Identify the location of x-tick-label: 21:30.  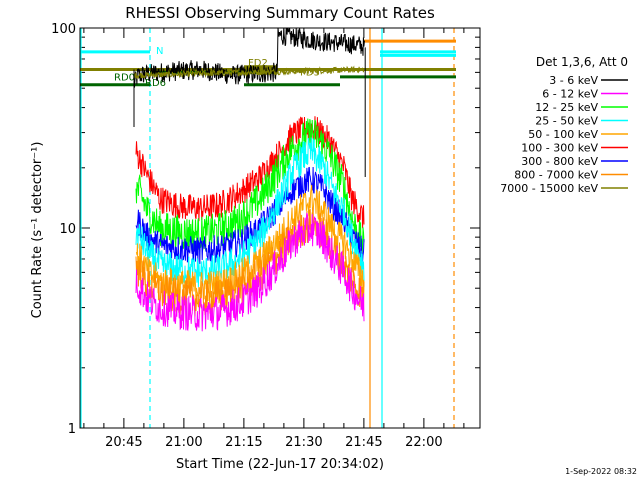
(303, 442).